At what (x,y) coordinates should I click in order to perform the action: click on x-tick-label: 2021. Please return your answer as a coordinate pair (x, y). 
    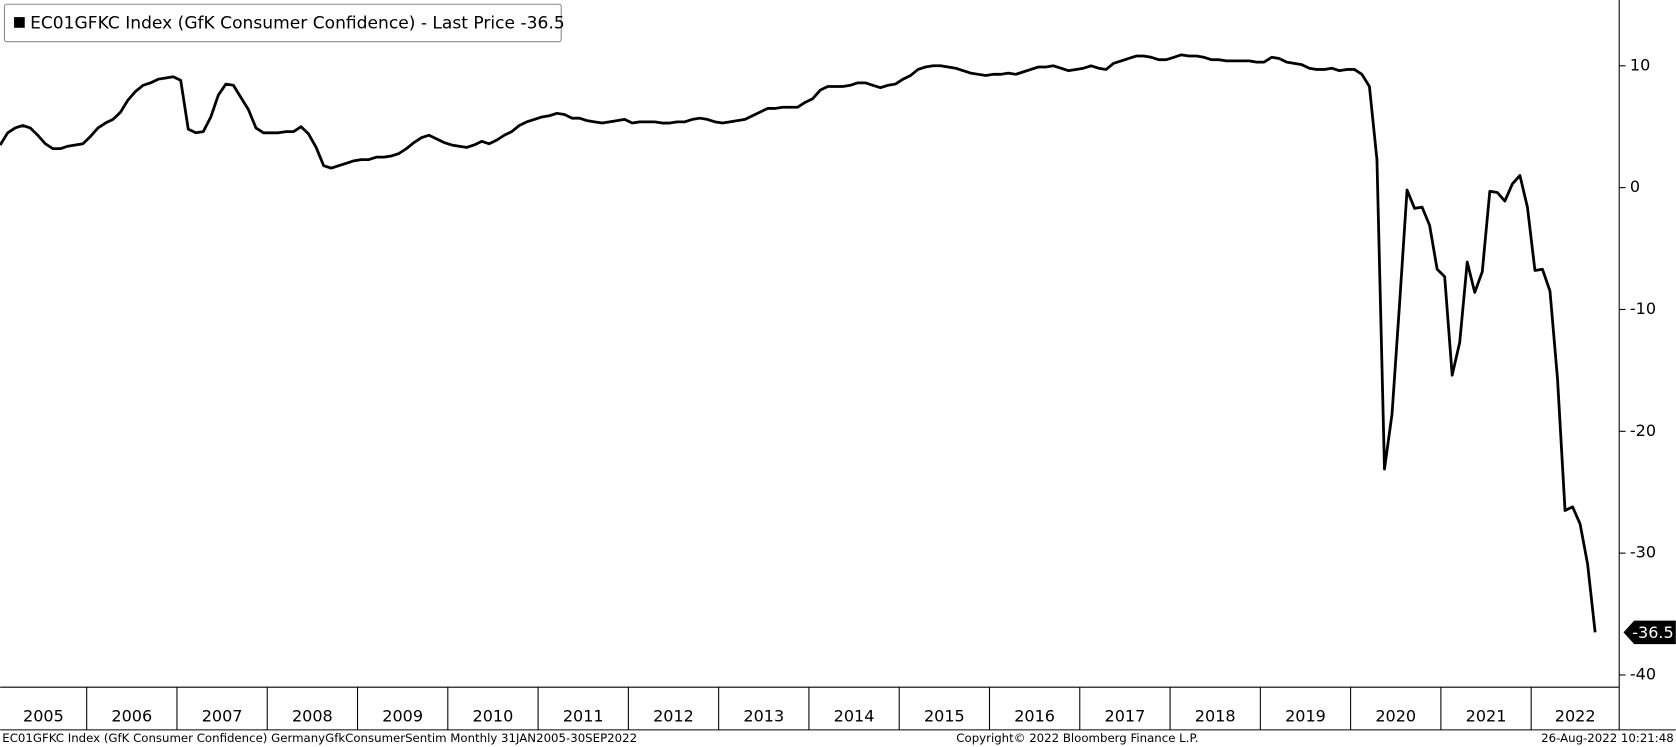
    Looking at the image, I should click on (1486, 716).